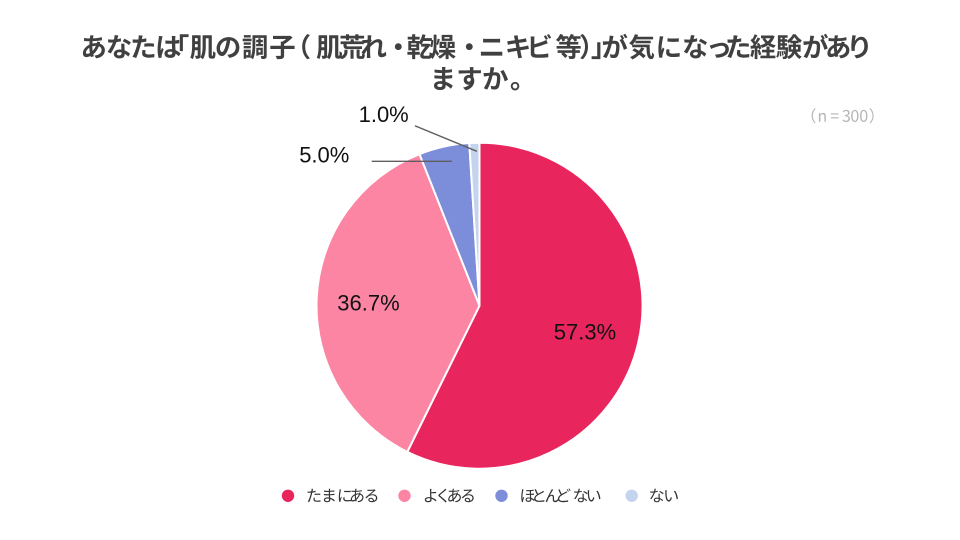 The image size is (960, 540). I want to click on svg-text: 36.7%, so click(368, 303).